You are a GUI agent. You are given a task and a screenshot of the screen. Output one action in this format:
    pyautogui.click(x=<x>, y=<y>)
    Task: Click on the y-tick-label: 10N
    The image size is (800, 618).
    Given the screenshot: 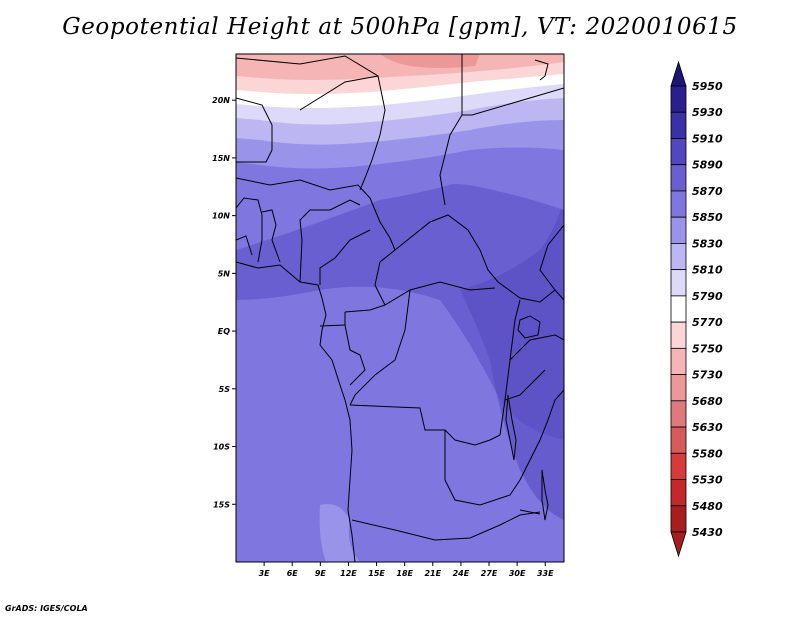 What is the action you would take?
    pyautogui.click(x=221, y=216)
    